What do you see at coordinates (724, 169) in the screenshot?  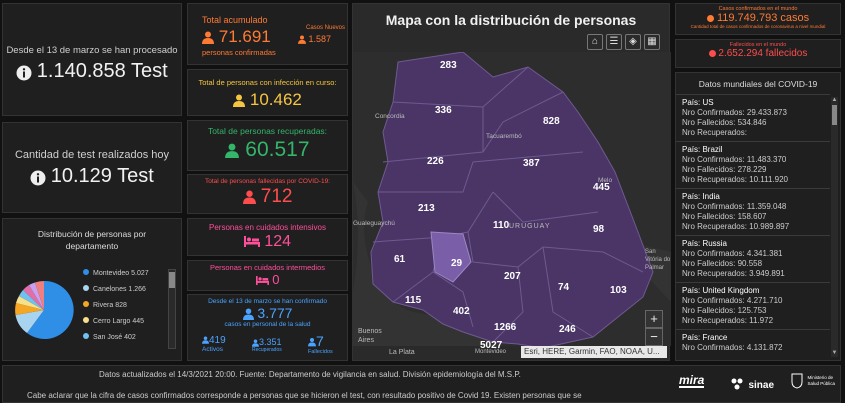 I see `country-deaths: Nro Fallecidos: 278.229` at bounding box center [724, 169].